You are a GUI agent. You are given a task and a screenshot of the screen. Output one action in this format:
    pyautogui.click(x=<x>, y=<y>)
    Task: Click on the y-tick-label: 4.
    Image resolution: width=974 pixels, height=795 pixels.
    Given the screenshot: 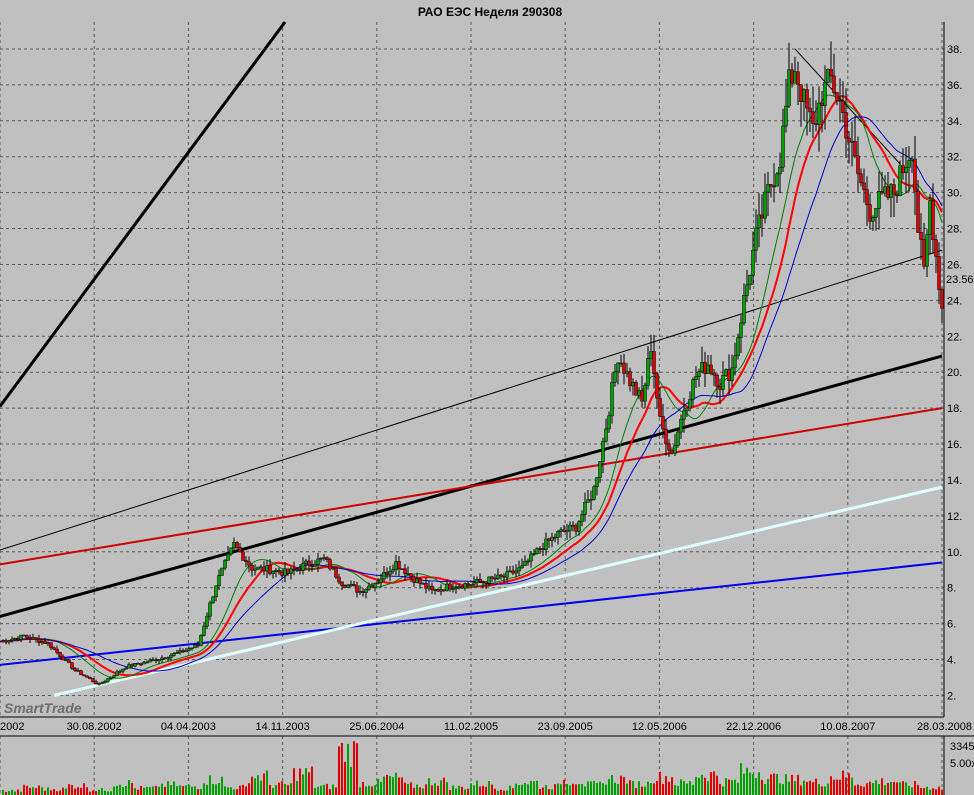 What is the action you would take?
    pyautogui.click(x=951, y=661)
    